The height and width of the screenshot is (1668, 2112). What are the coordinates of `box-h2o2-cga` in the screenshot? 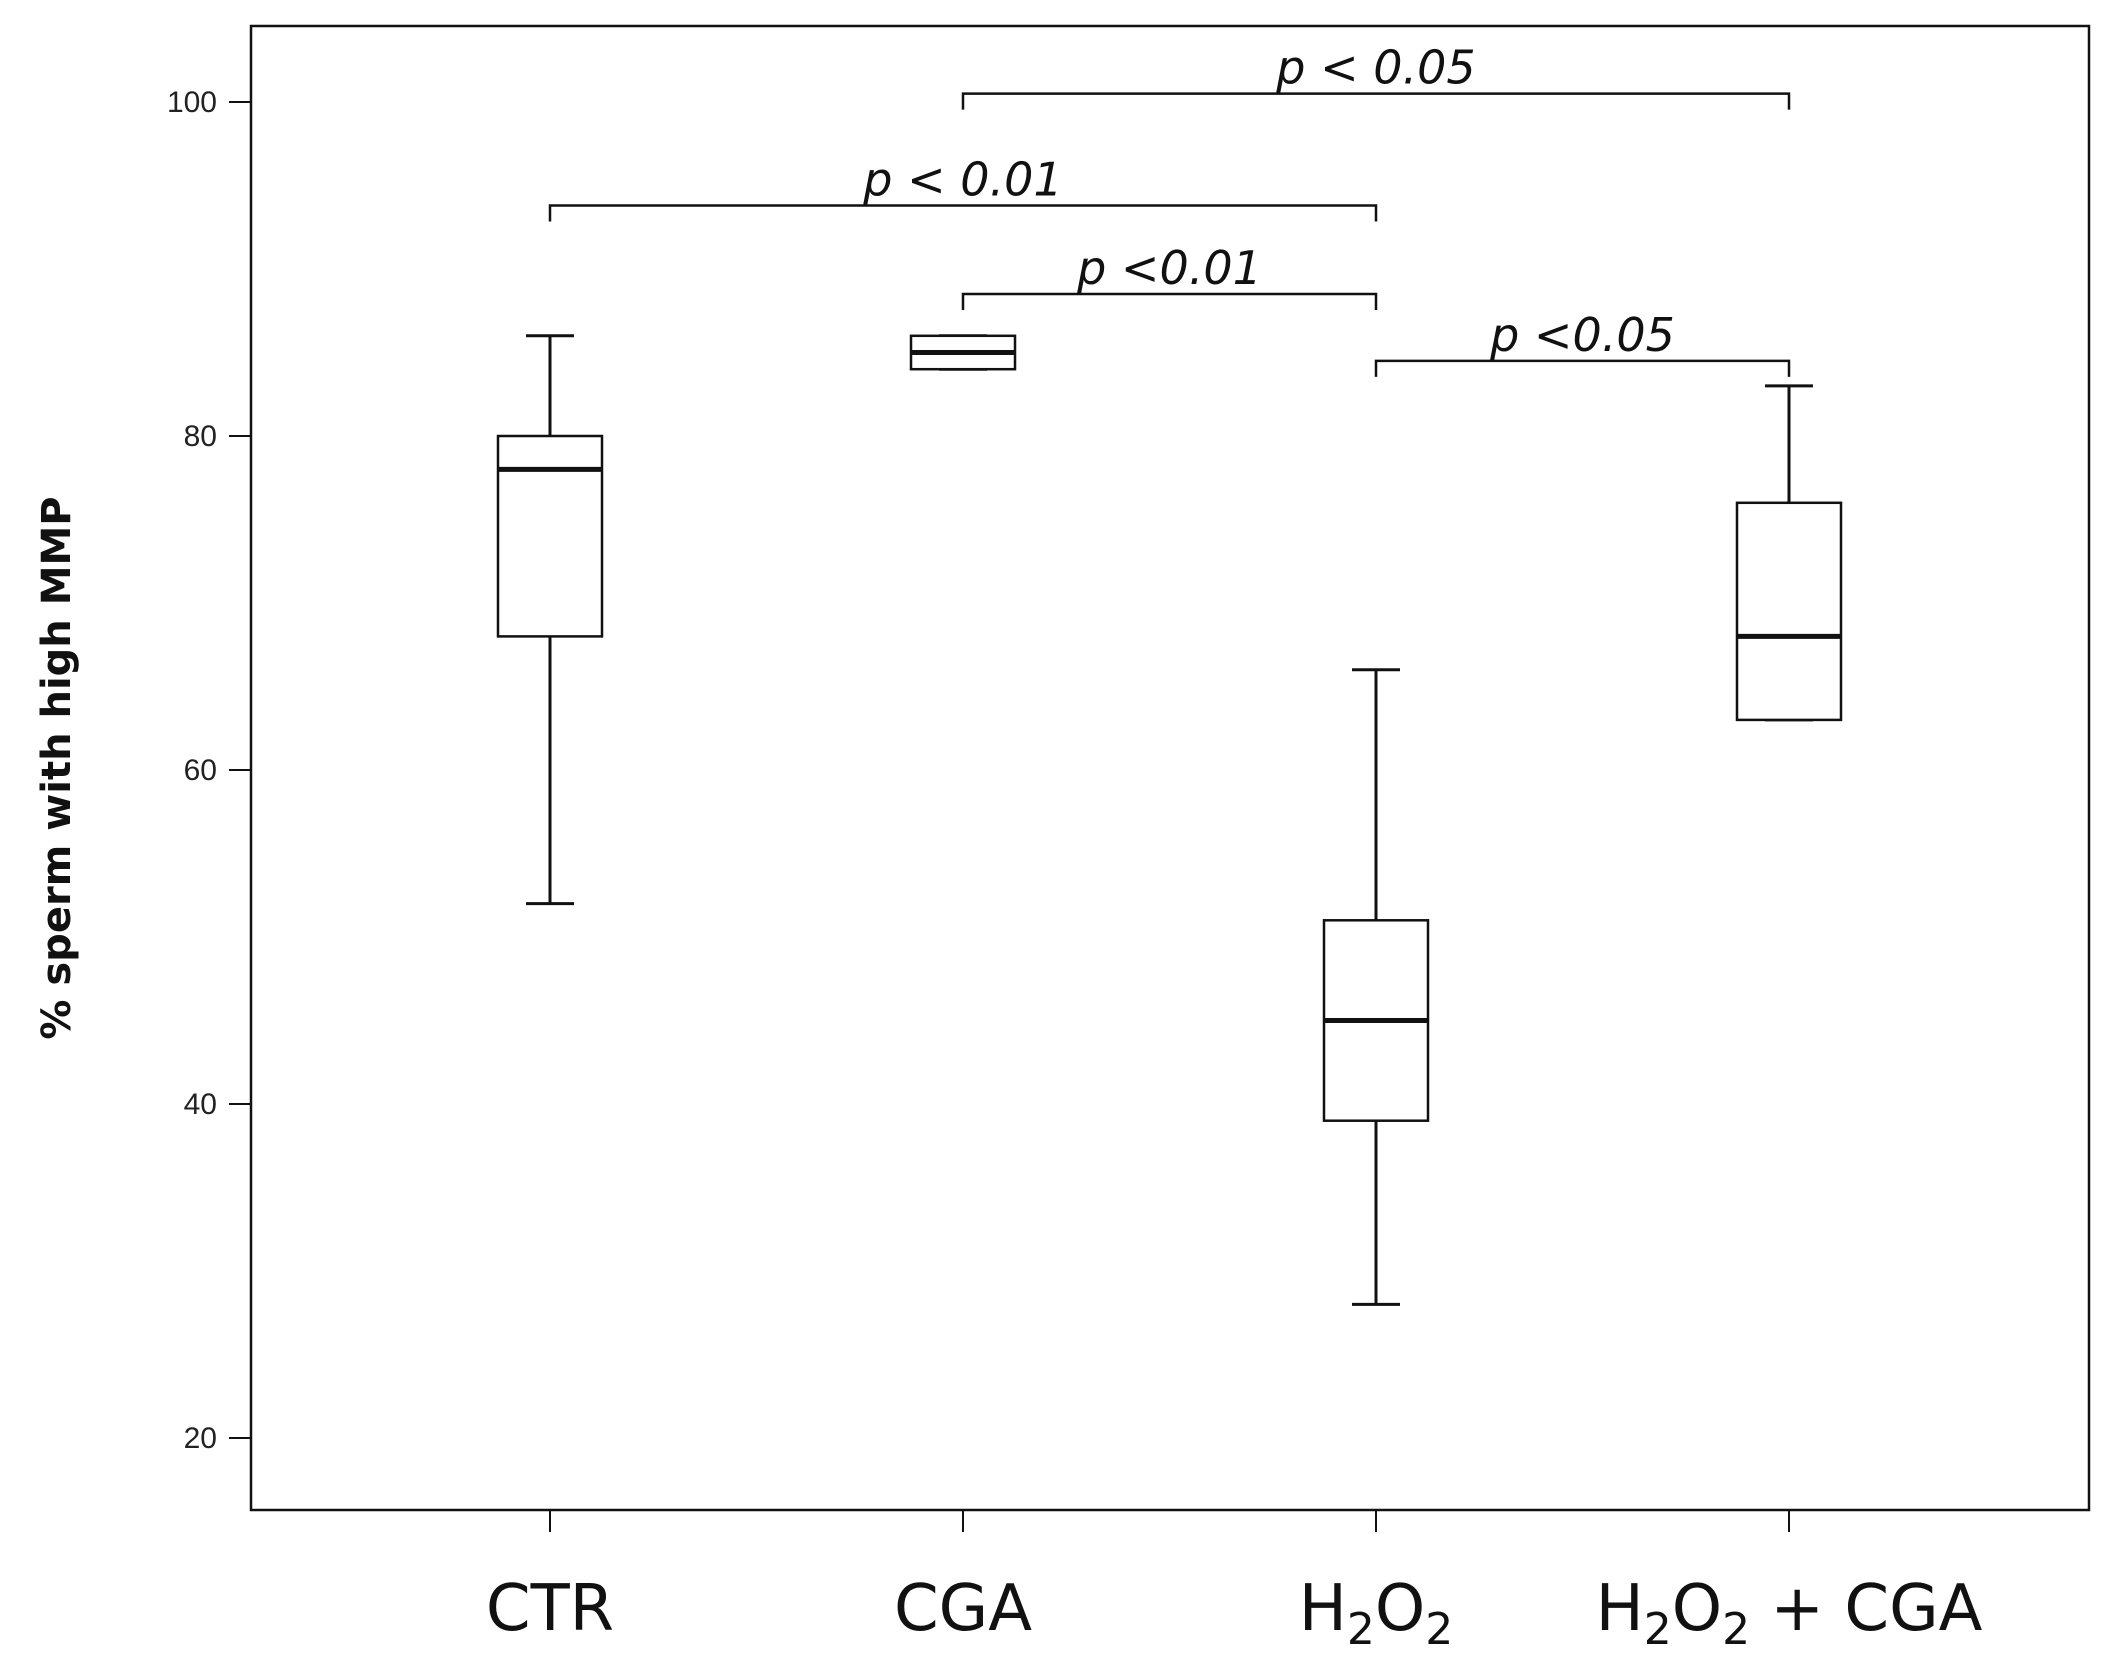 It's located at (1789, 553).